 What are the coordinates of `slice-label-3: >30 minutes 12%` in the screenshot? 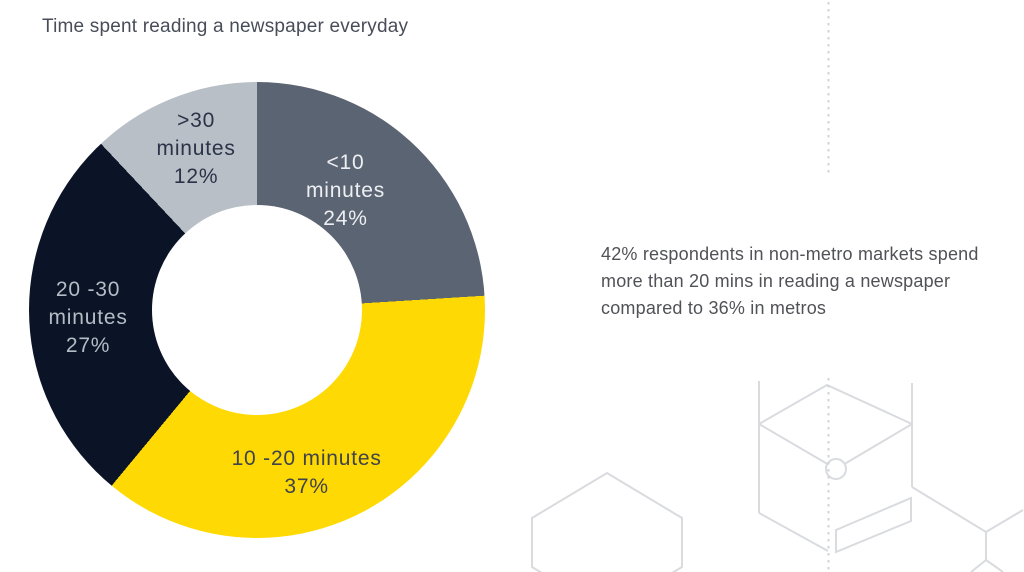 It's located at (196, 149).